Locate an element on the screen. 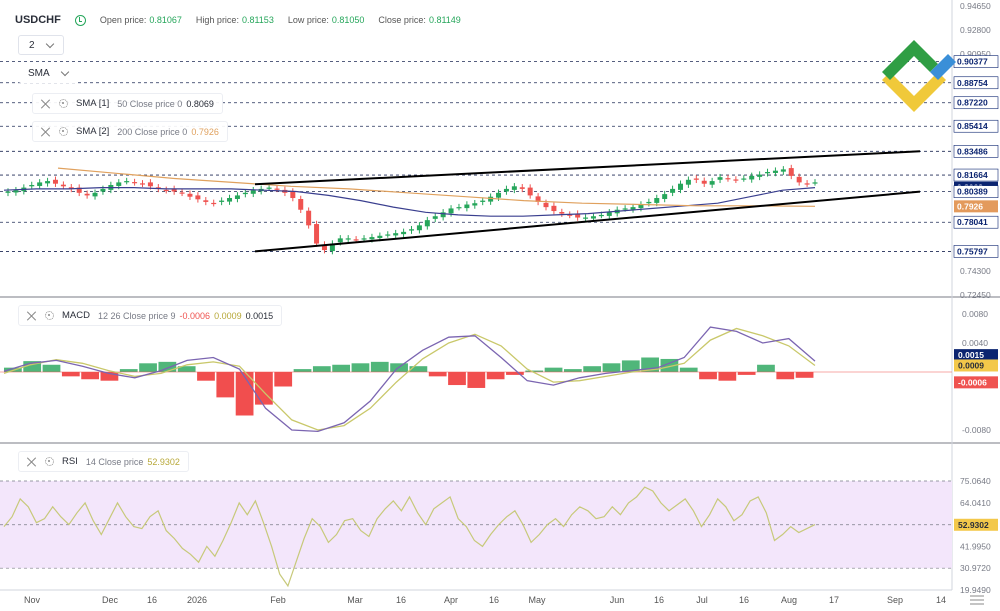 This screenshot has width=1000, height=611. price-tick-label: 0.74300 is located at coordinates (975, 271).